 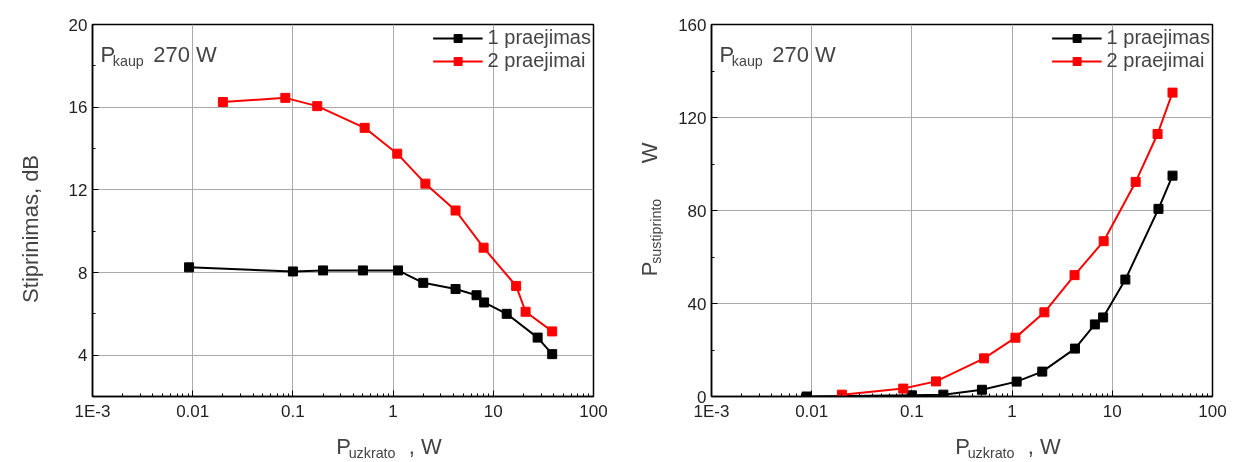 What do you see at coordinates (692, 118) in the screenshot?
I see `y-tick-label: 120` at bounding box center [692, 118].